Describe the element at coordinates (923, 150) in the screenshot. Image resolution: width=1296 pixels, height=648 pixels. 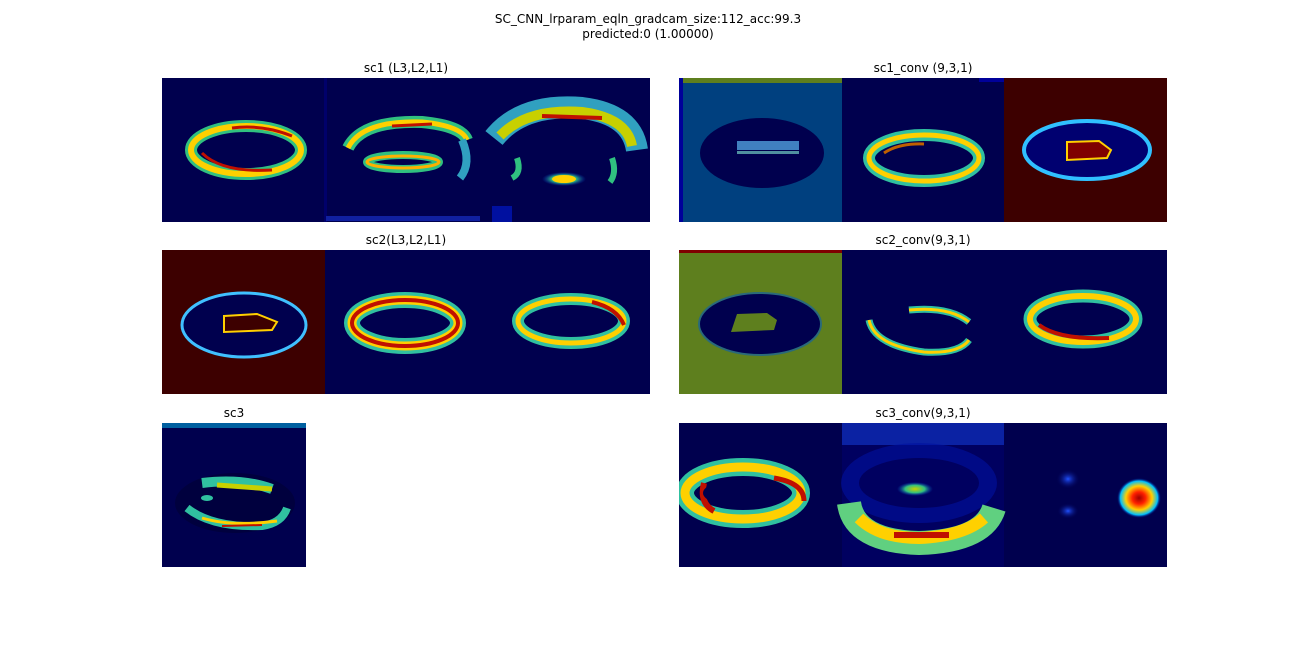
I see `heatmap-sc1-conv` at that location.